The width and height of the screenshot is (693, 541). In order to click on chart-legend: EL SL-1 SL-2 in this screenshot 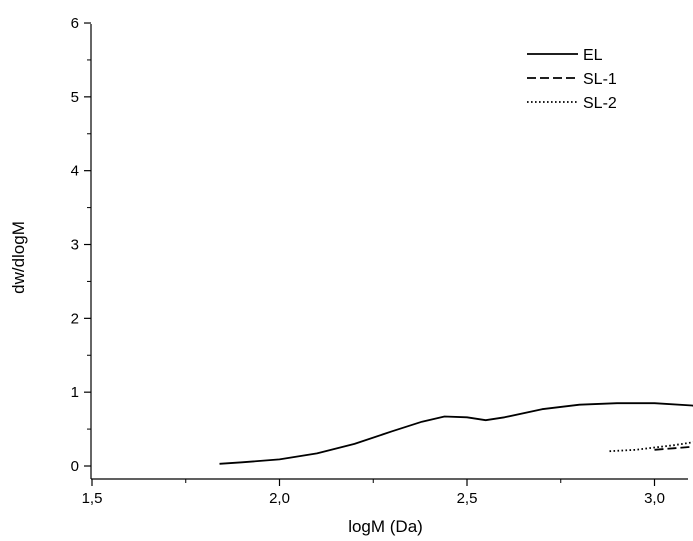, I will do `click(572, 79)`.